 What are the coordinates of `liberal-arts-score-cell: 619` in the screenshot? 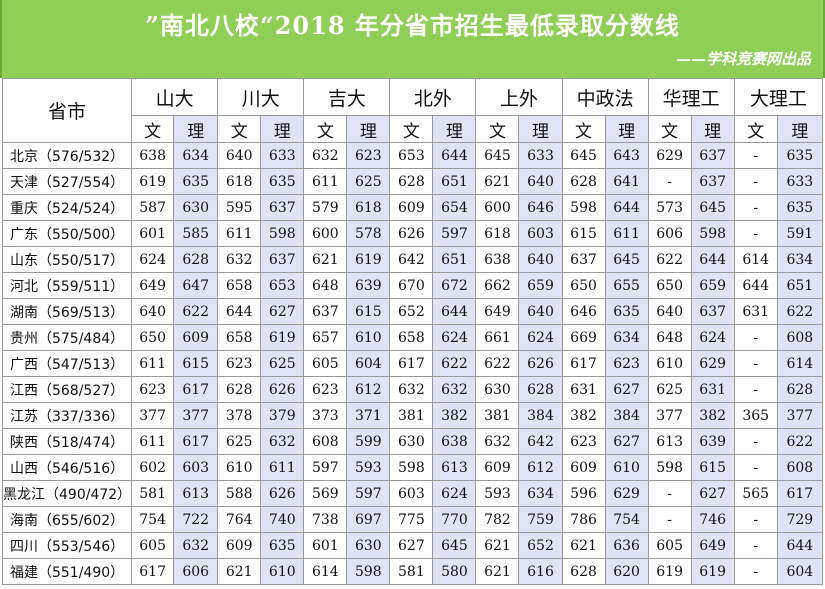 It's located at (153, 181).